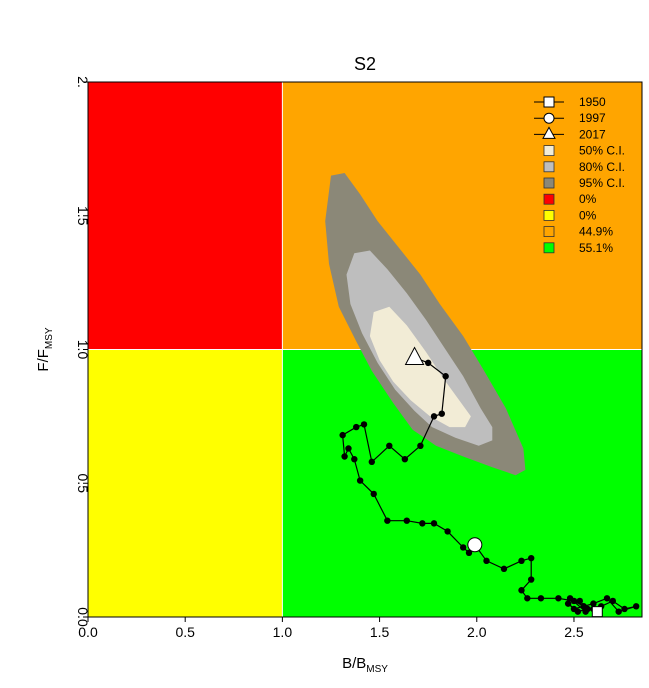 The width and height of the screenshot is (649, 688). I want to click on y-axis-label-subscript: MSY, so click(49, 338).